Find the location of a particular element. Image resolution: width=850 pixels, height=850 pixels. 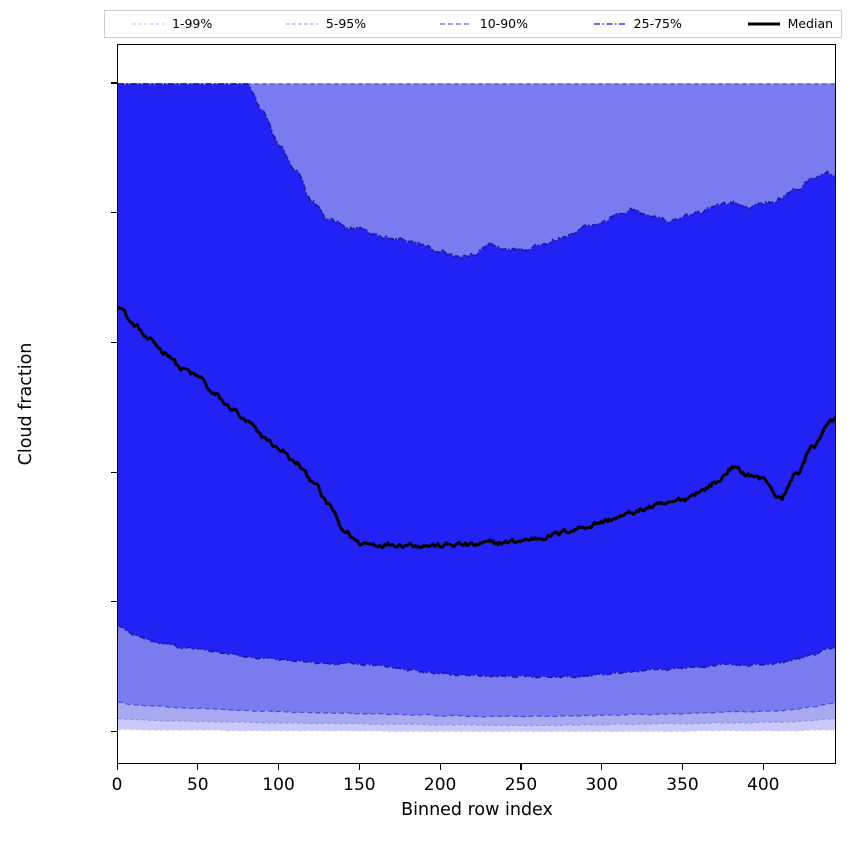

x-tick-label: 150 is located at coordinates (359, 785).